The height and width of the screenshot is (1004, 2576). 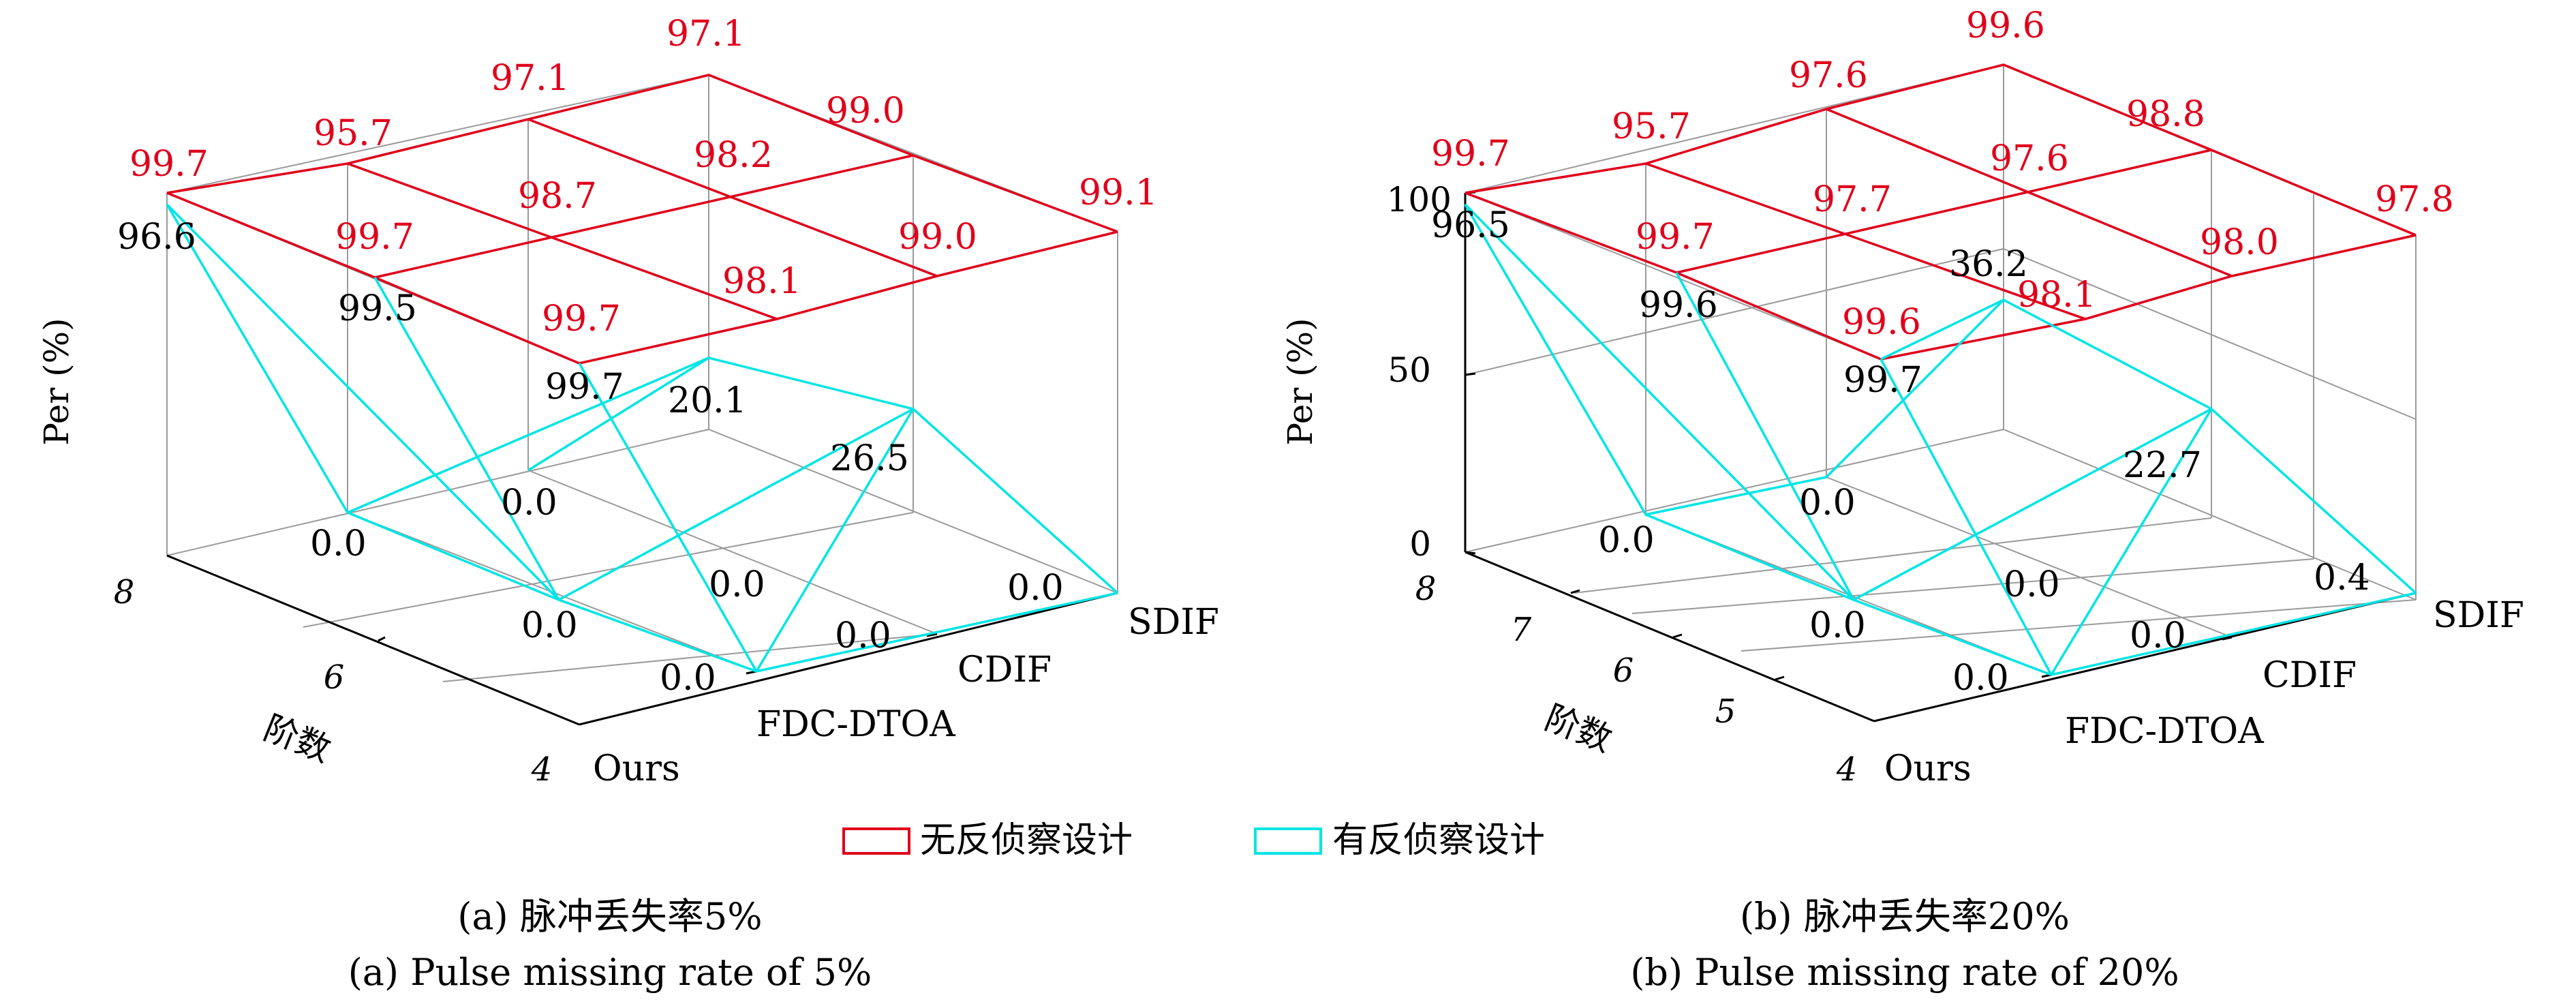 What do you see at coordinates (2478, 615) in the screenshot?
I see `panel-b-method-label: SDIF` at bounding box center [2478, 615].